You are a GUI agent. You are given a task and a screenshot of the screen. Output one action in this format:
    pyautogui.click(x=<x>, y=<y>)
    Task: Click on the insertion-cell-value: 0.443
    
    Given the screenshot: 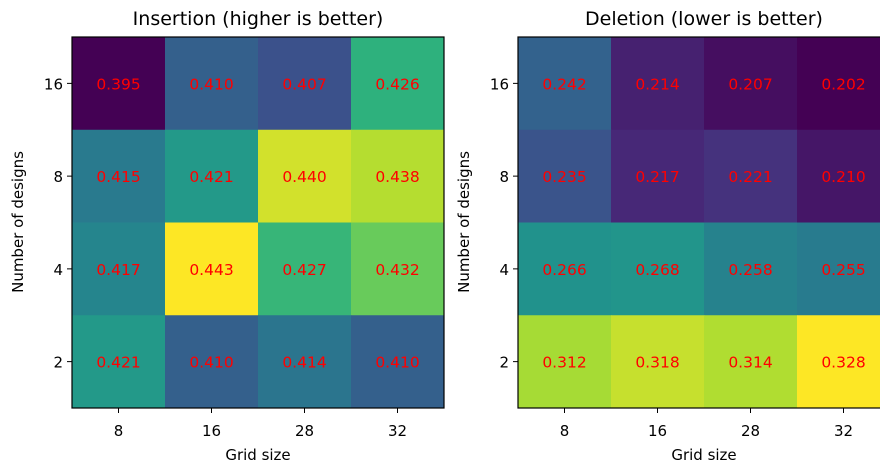 What is the action you would take?
    pyautogui.click(x=211, y=270)
    